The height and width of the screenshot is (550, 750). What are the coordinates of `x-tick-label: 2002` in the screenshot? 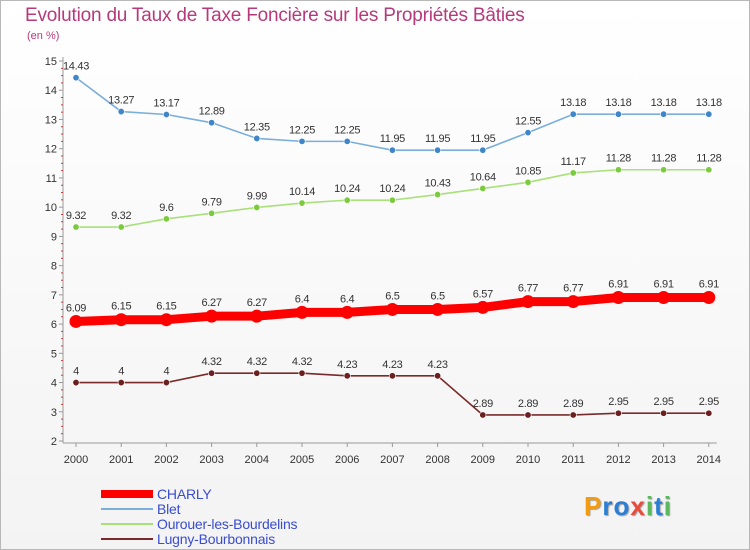 It's located at (166, 460).